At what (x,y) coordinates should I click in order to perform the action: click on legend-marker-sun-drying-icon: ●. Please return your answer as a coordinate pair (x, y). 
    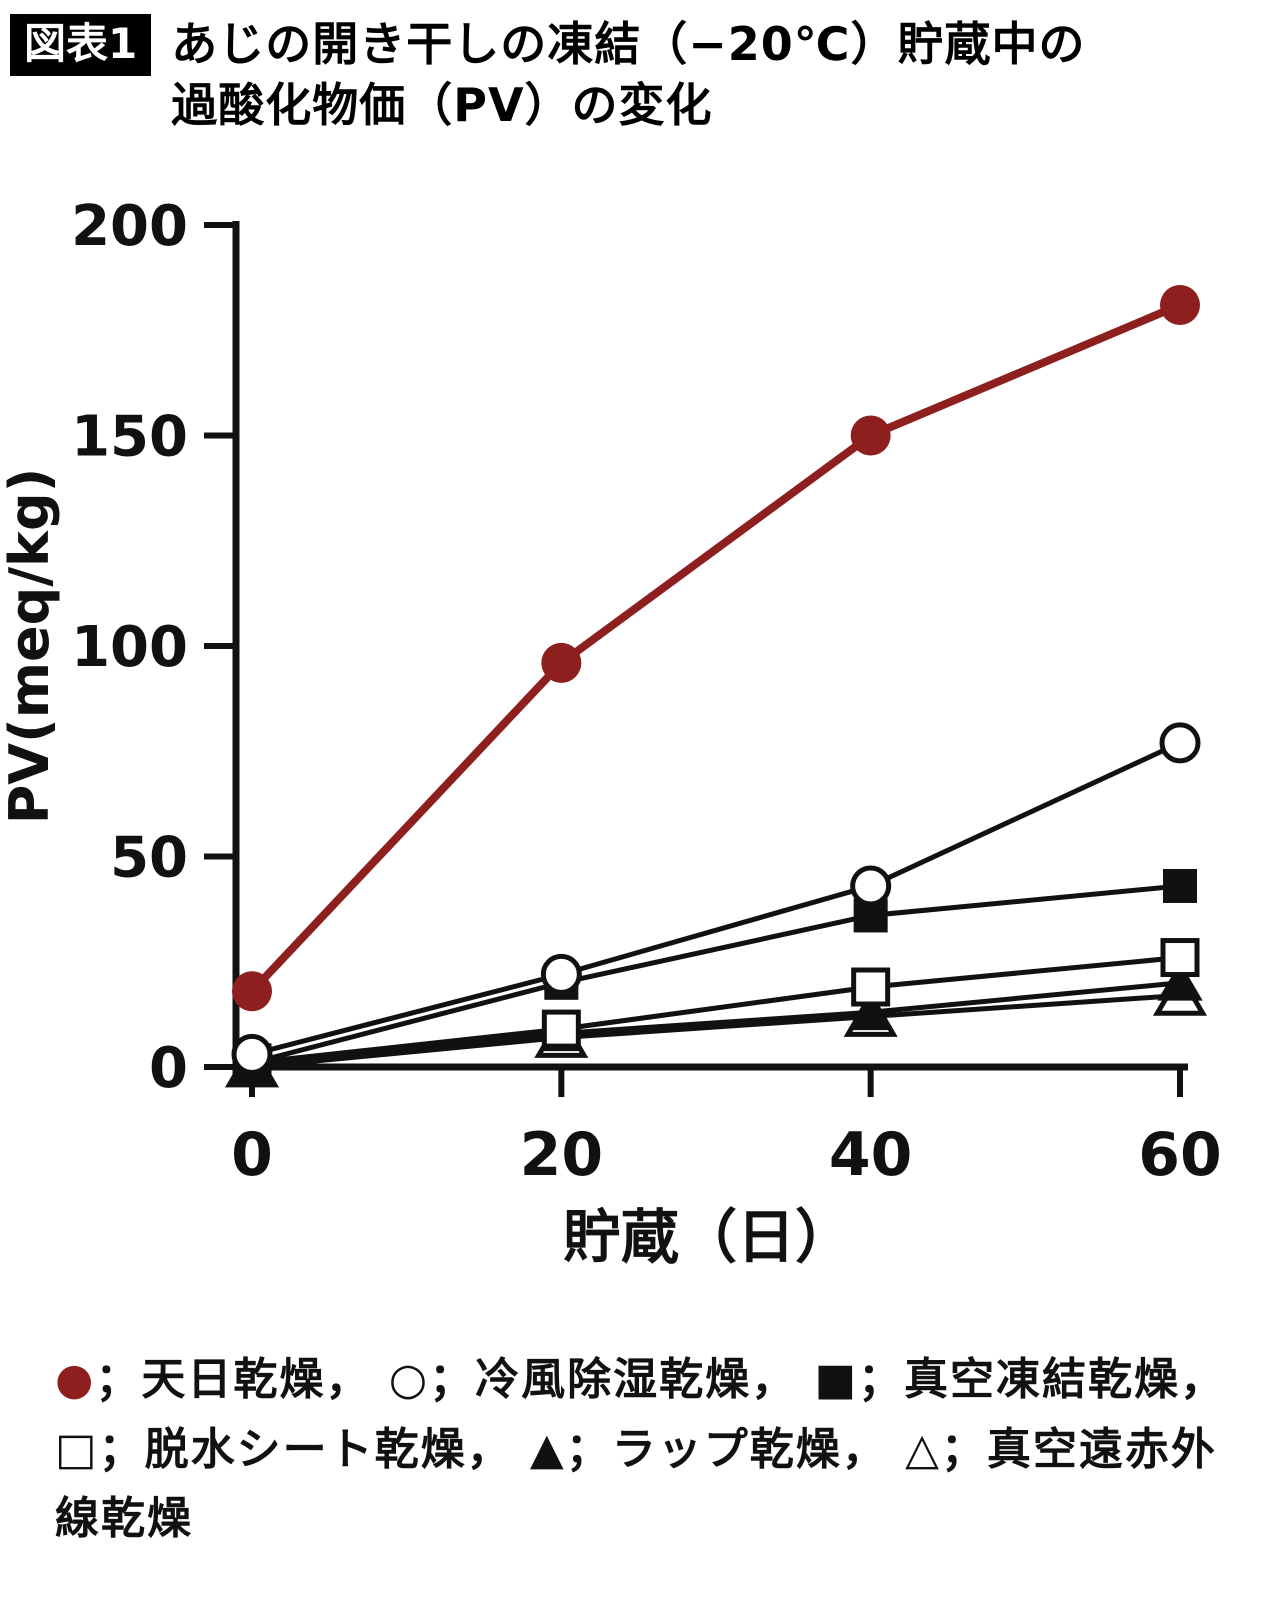
    Looking at the image, I should click on (75, 1380).